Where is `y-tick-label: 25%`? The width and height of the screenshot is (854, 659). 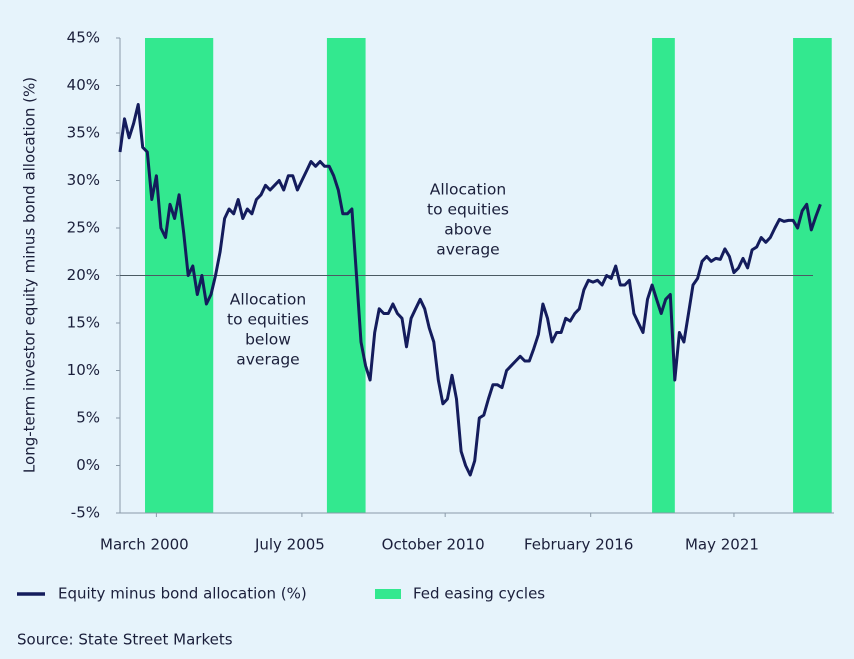
y-tick-label: 25% is located at coordinates (83, 228).